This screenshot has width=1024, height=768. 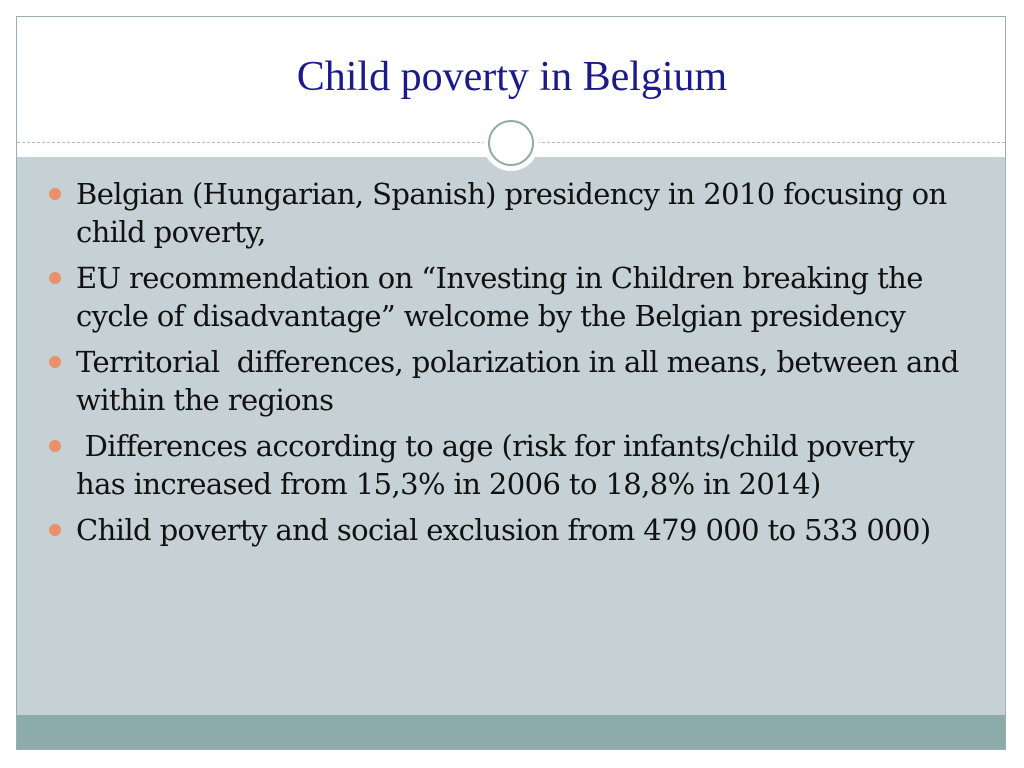 I want to click on ornament, so click(x=511, y=143).